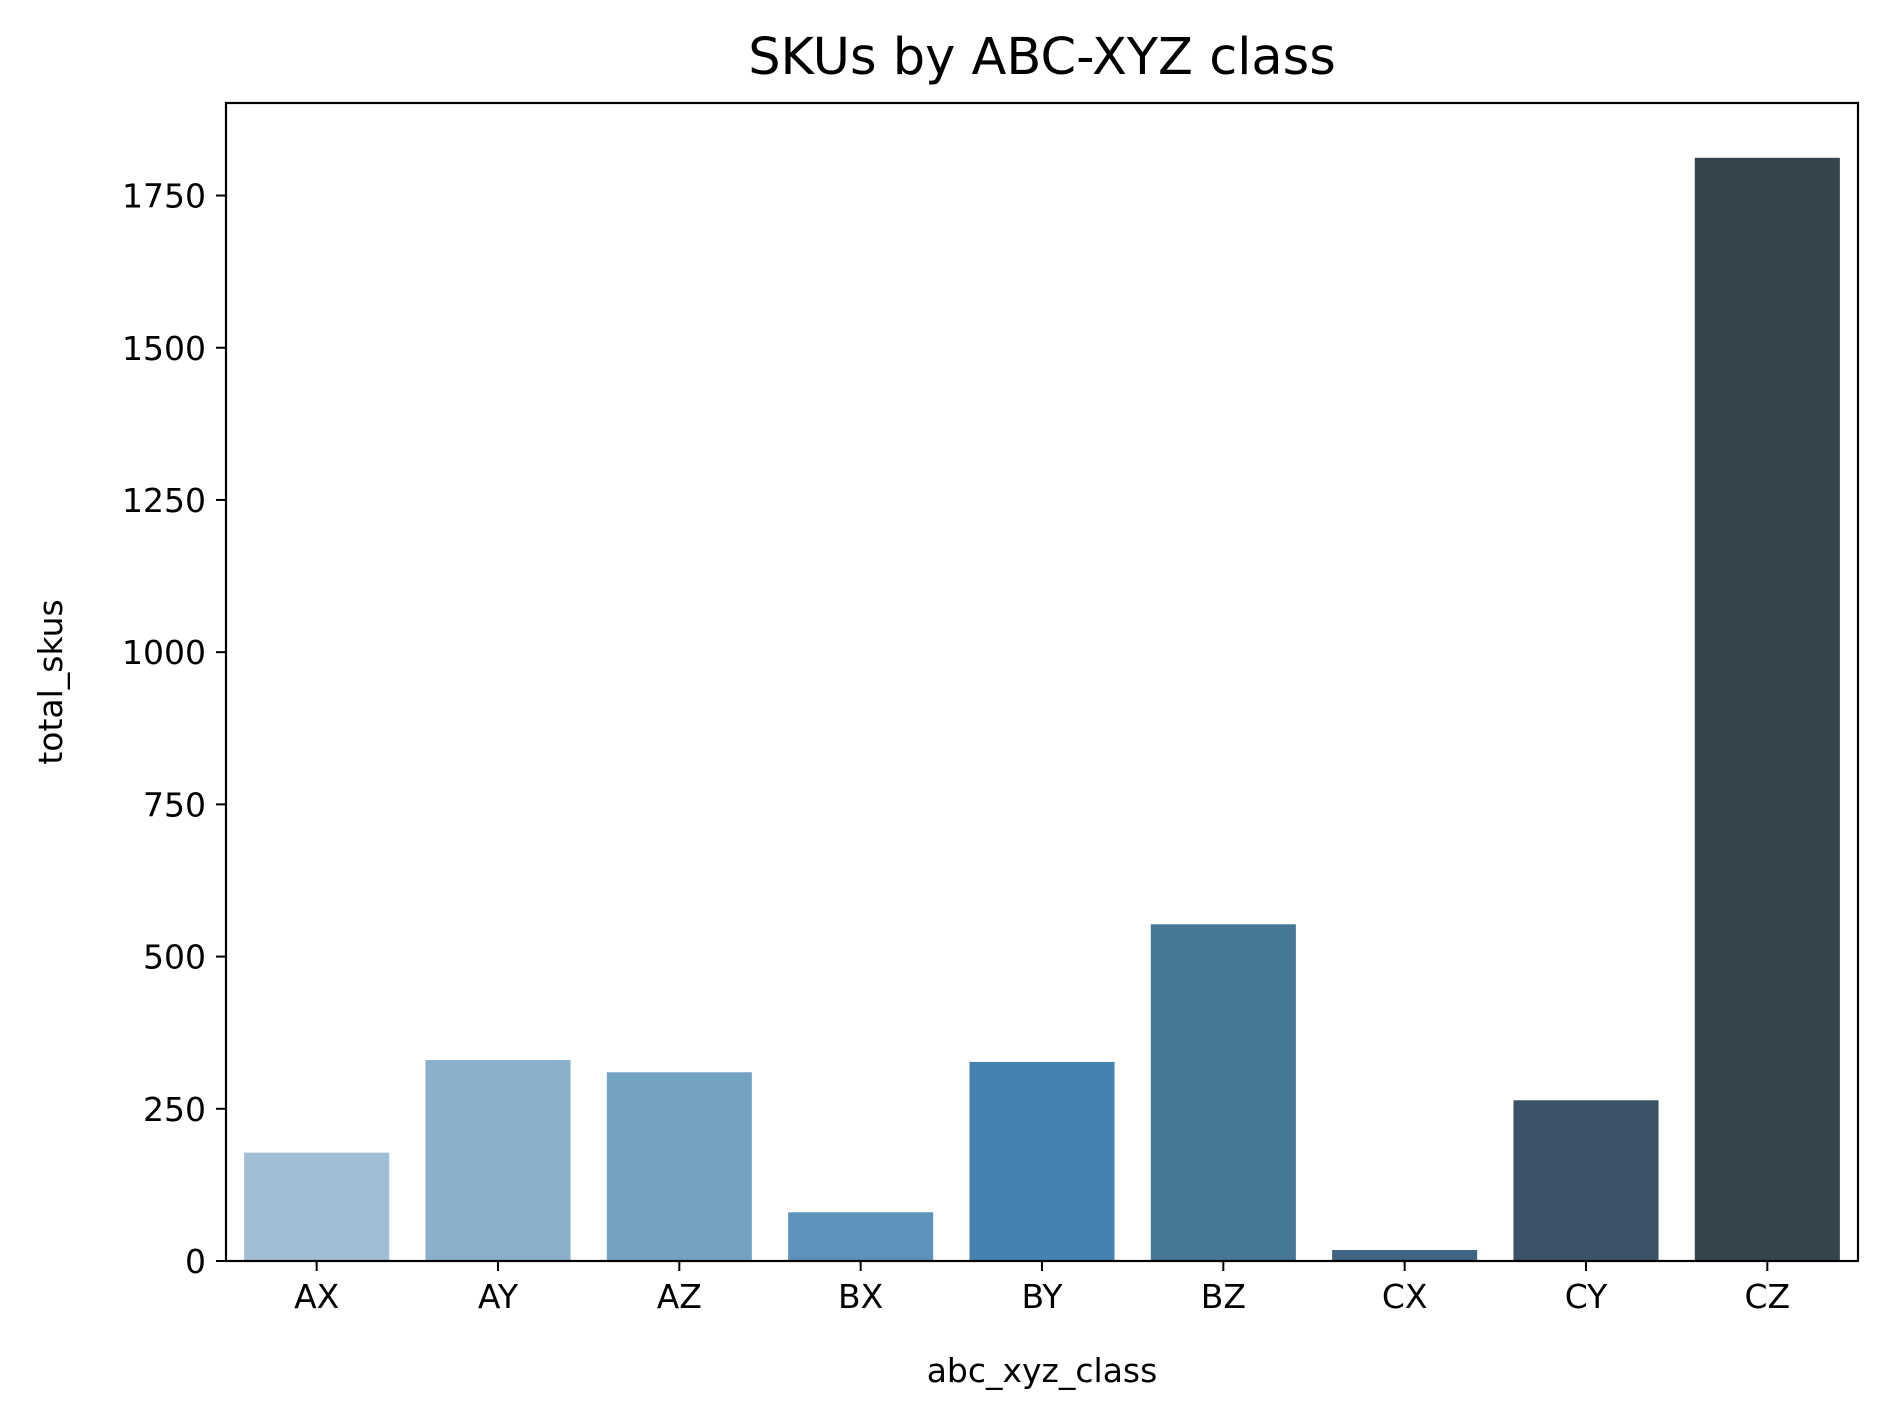  I want to click on y-tick-label: 1000, so click(164, 652).